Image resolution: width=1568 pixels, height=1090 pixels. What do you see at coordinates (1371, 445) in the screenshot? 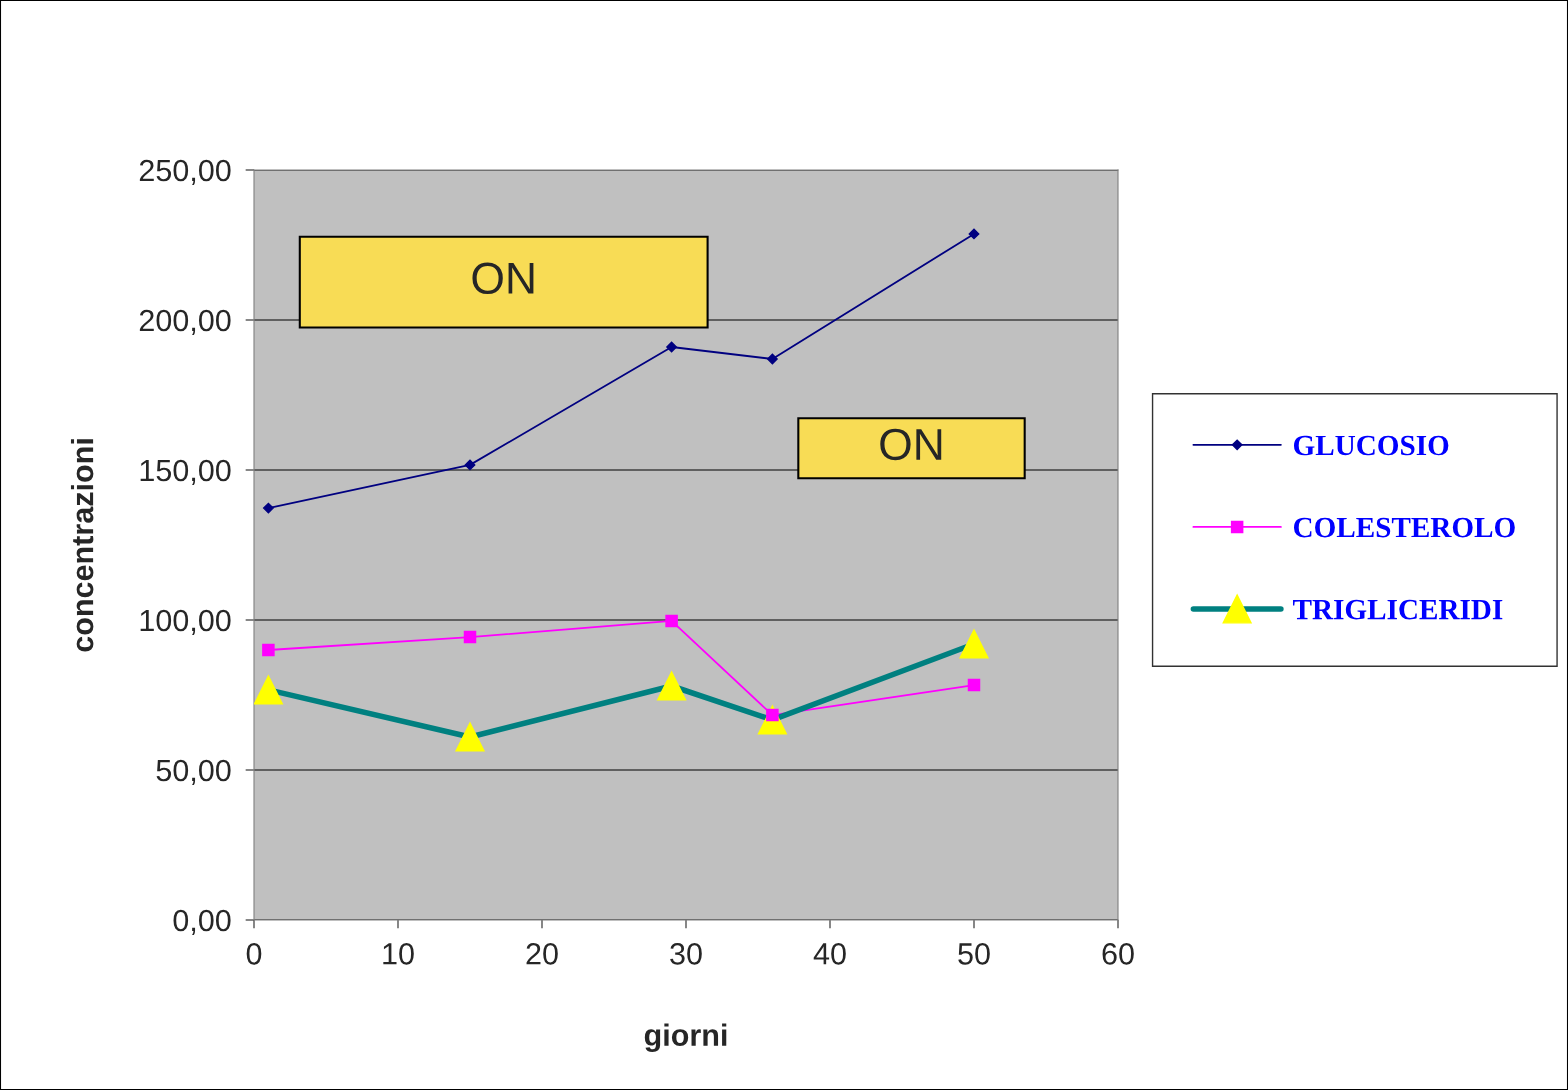
I see `legend-label: GLUCOSIO` at bounding box center [1371, 445].